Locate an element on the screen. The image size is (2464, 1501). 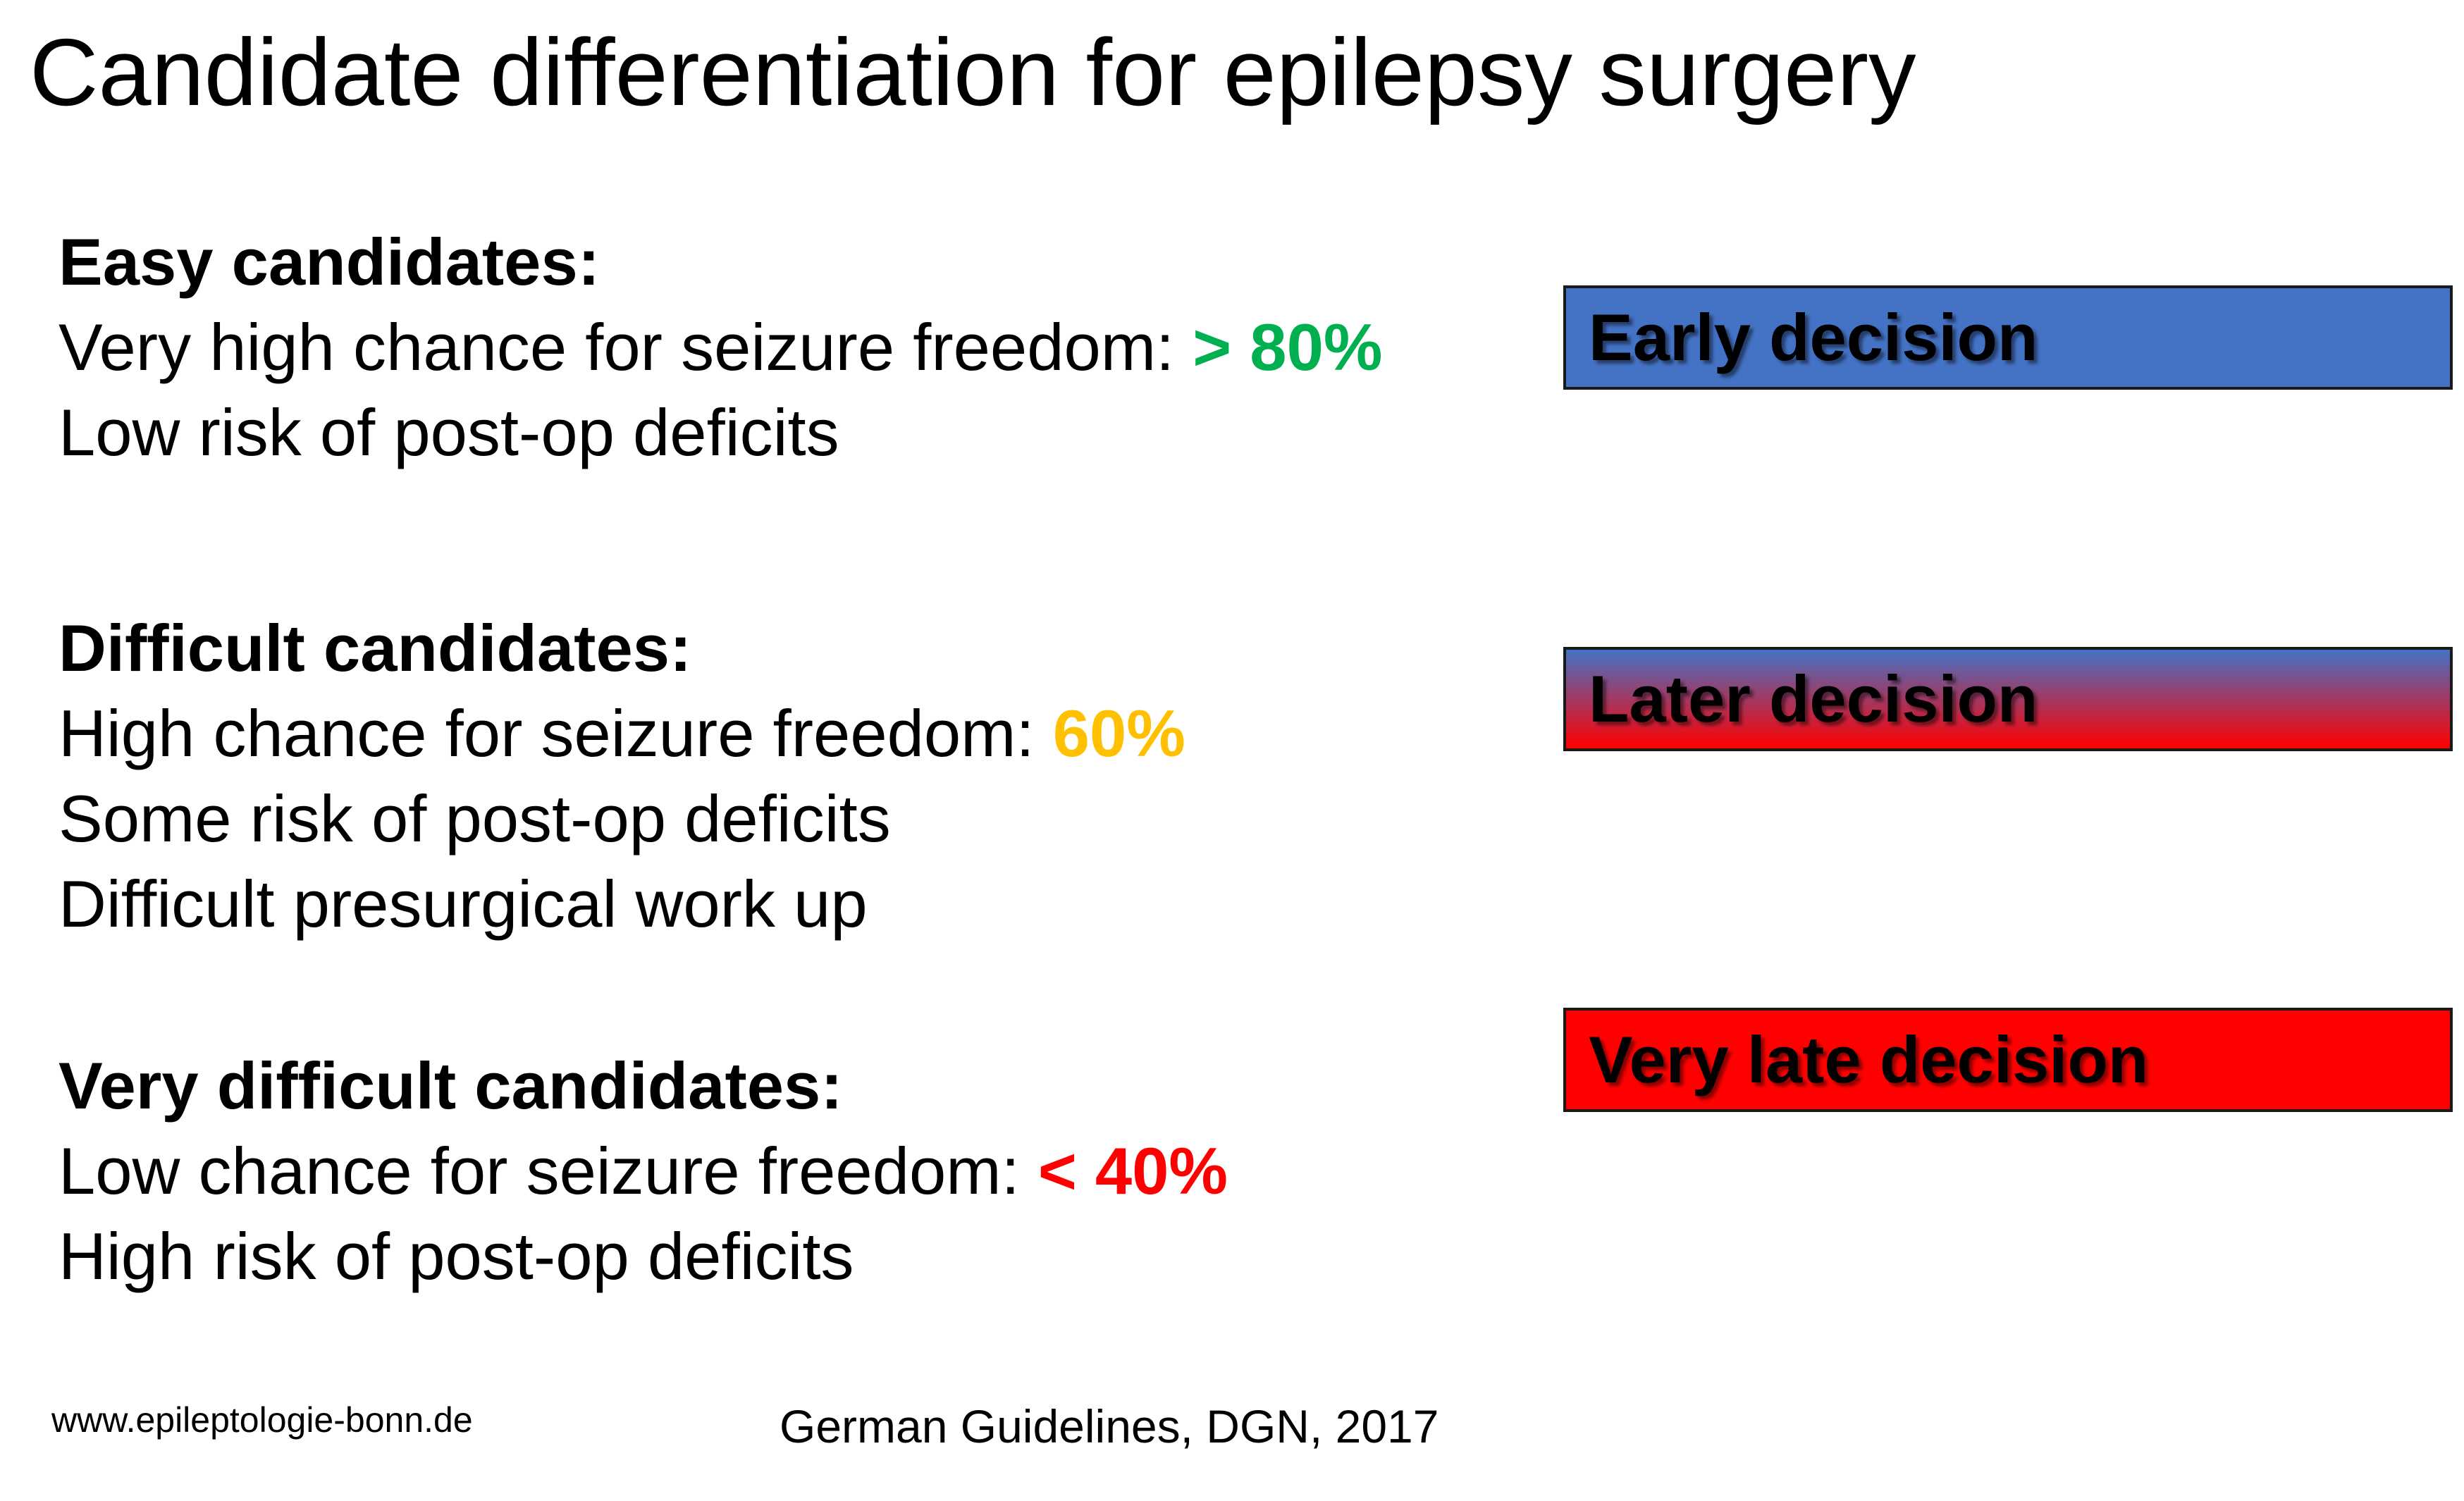
early-decision-box: Early decision is located at coordinates (2008, 338).